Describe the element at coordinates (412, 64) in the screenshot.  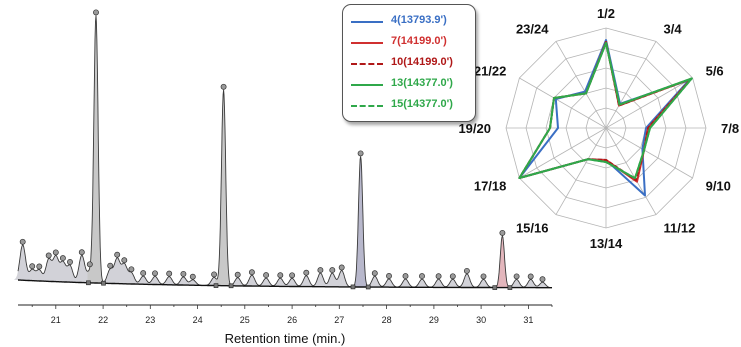
I see `legend-item: 10(14199.0')` at that location.